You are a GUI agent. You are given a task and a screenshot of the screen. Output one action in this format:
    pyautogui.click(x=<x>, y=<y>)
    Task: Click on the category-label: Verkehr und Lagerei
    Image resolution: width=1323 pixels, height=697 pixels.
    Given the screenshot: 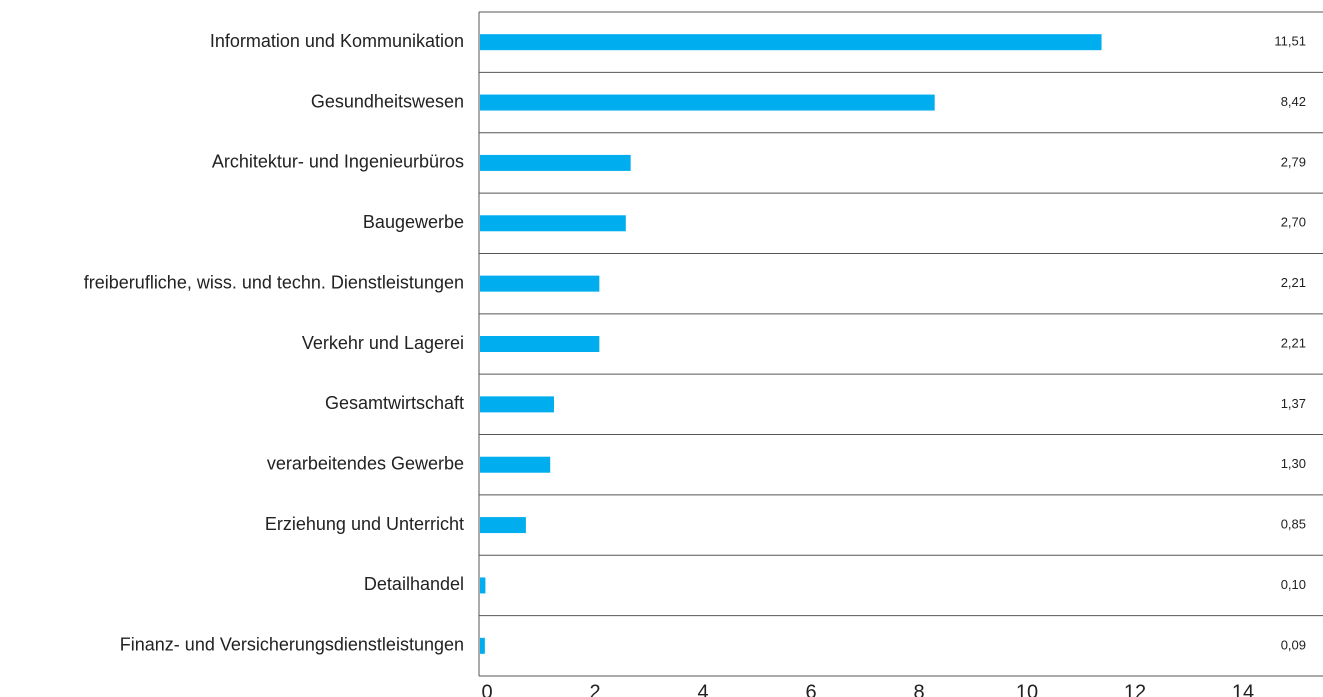 What is the action you would take?
    pyautogui.click(x=383, y=343)
    